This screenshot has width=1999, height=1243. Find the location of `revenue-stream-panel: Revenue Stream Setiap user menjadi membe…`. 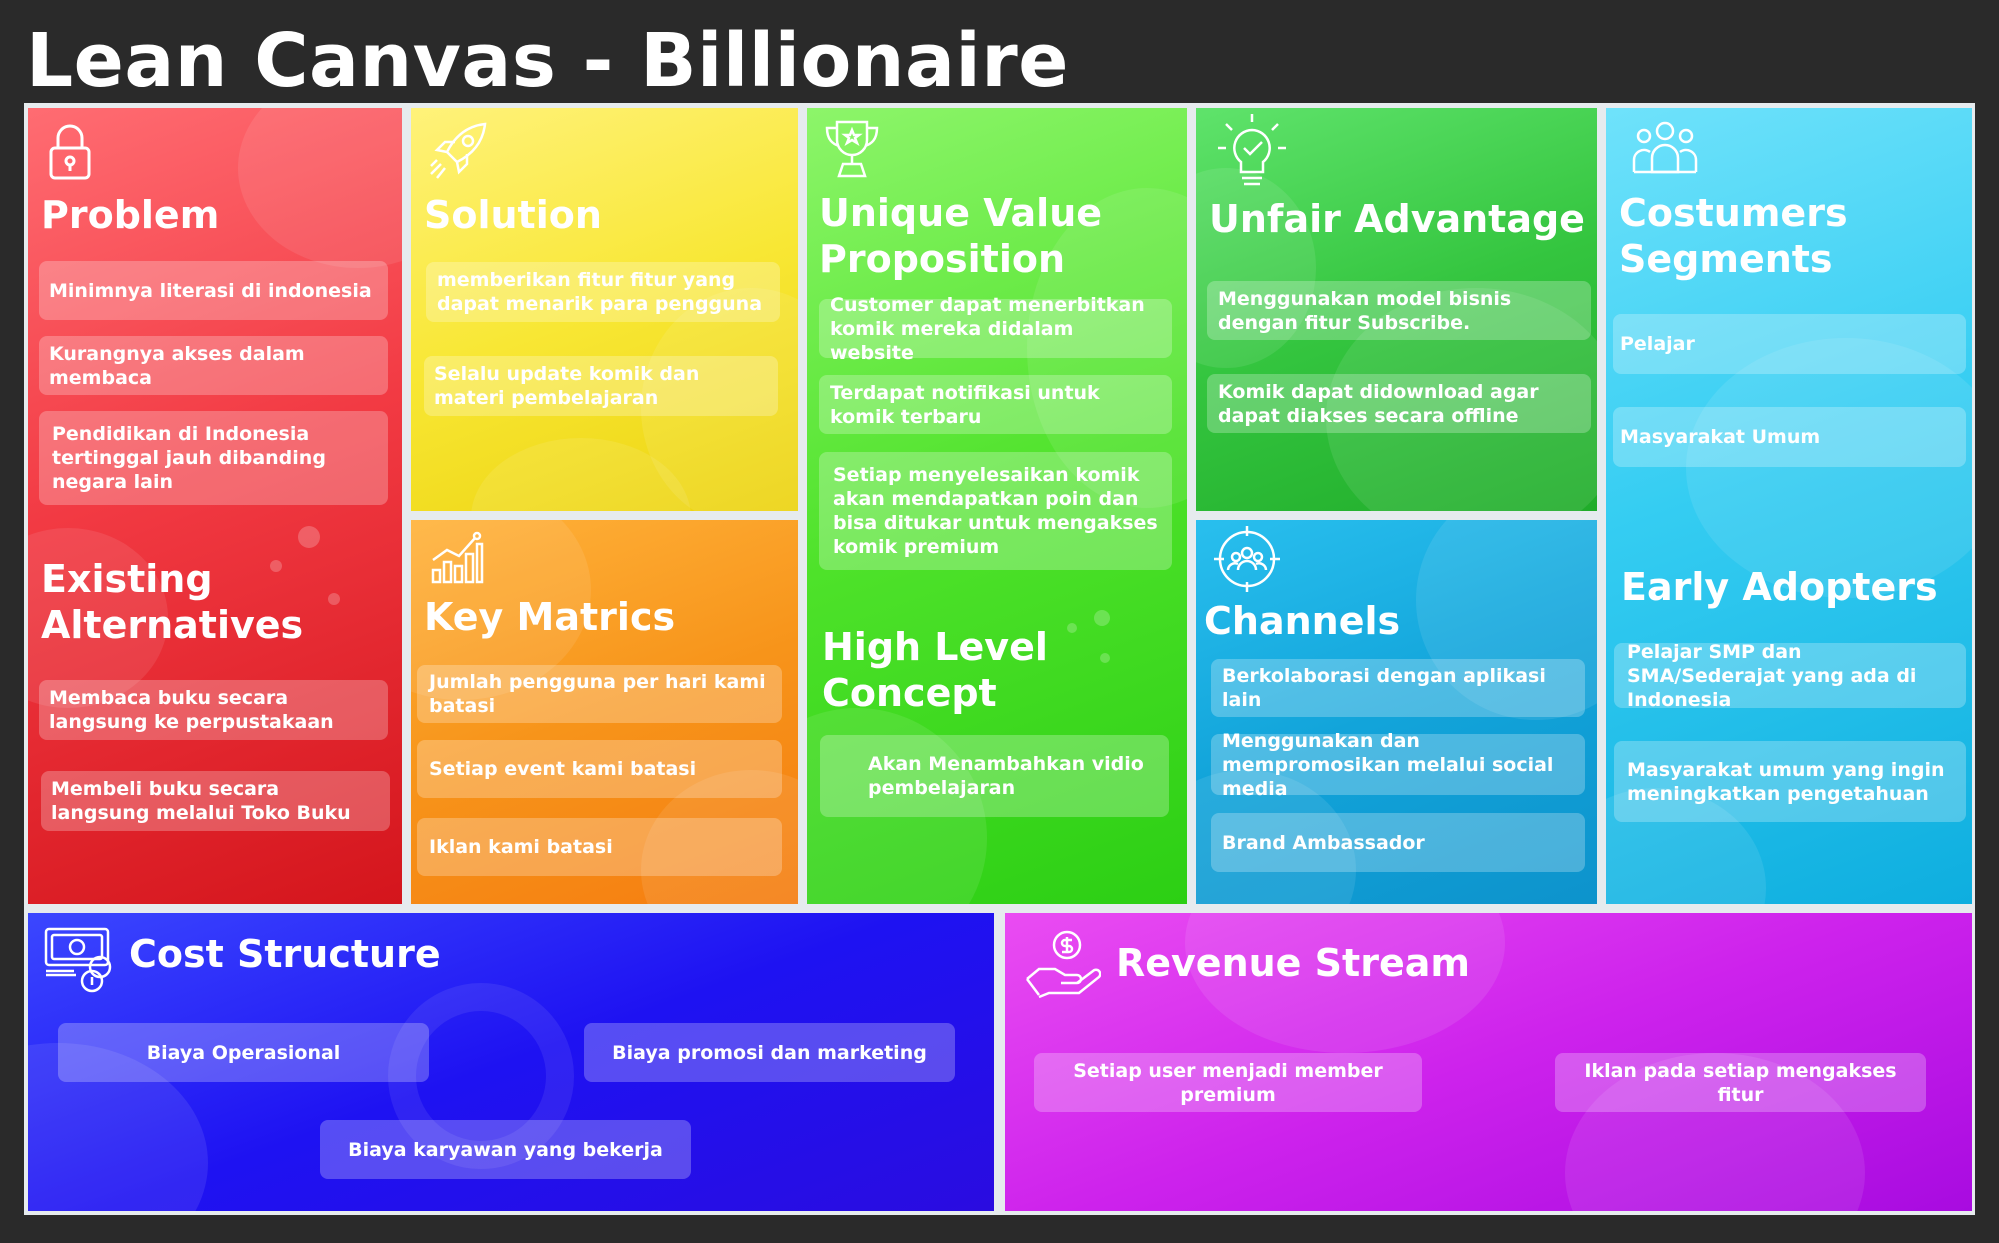

revenue-stream-panel: Revenue Stream Setiap user menjadi membe… is located at coordinates (1488, 1062).